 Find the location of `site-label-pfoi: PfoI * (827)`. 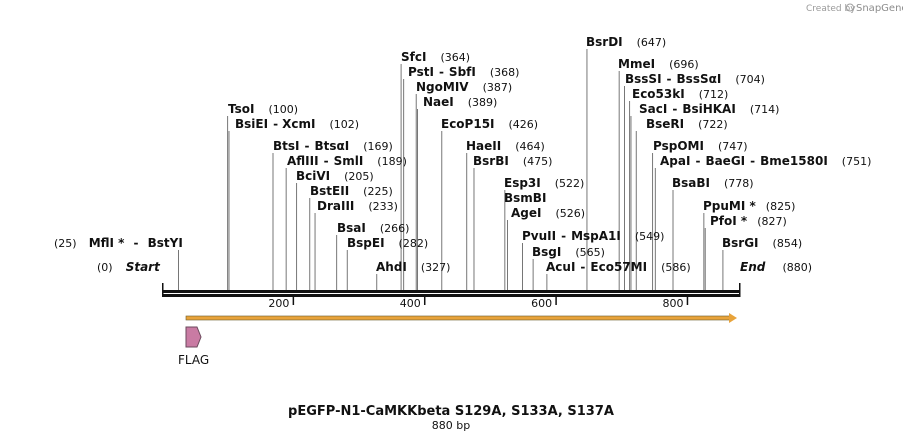

site-label-pfoi: PfoI * (827) is located at coordinates (748, 221).